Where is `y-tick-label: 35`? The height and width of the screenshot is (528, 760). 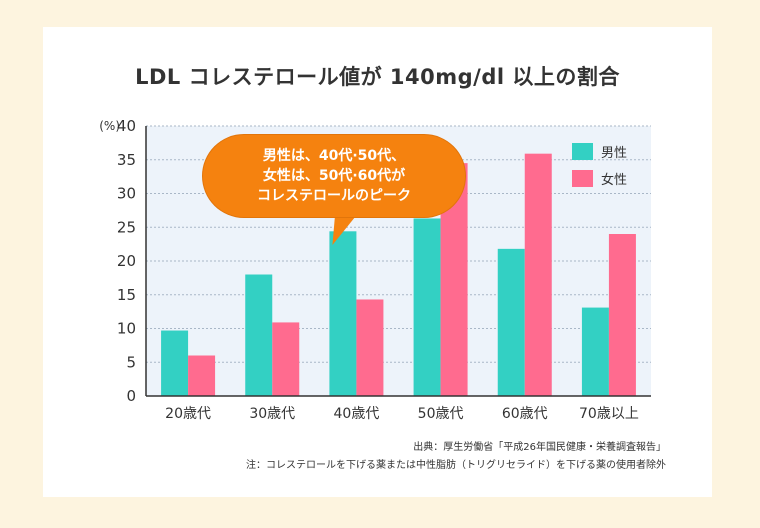
y-tick-label: 35 is located at coordinates (126, 160).